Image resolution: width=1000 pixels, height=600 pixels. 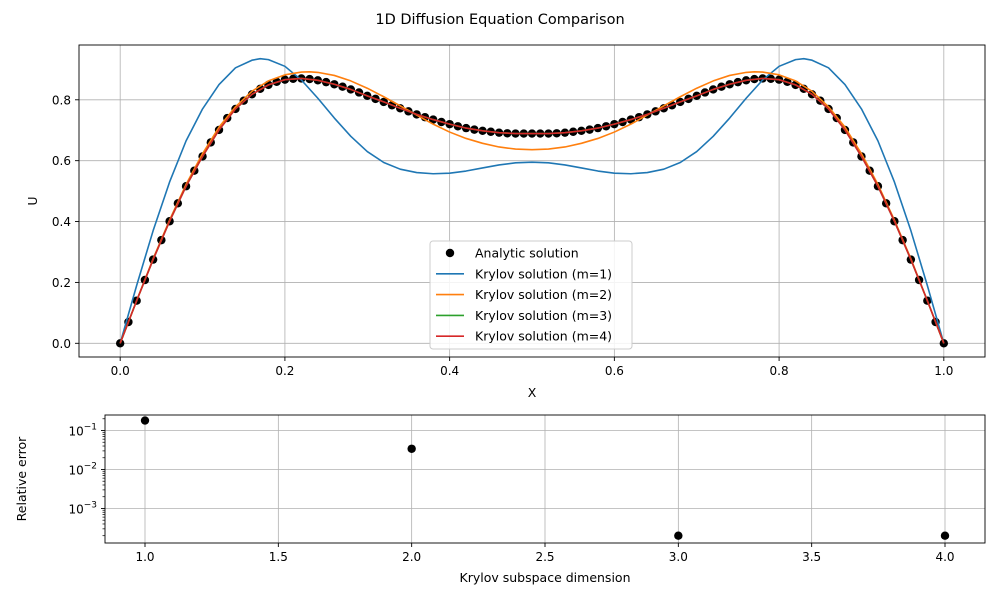 What do you see at coordinates (144, 557) in the screenshot?
I see `error-xtick-label: 1.0` at bounding box center [144, 557].